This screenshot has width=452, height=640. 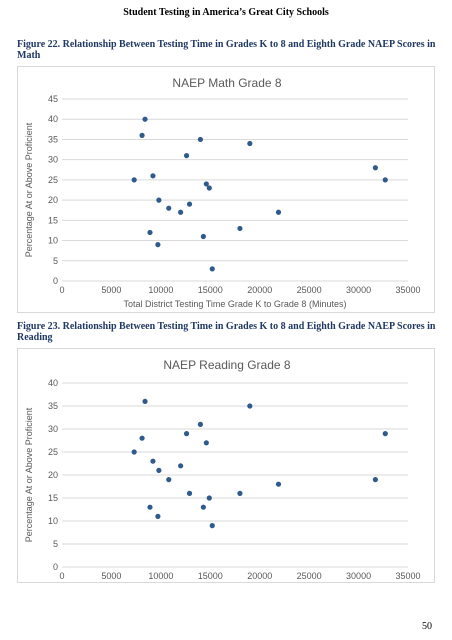 I want to click on reading-x-tick-label: 35000, so click(x=407, y=576).